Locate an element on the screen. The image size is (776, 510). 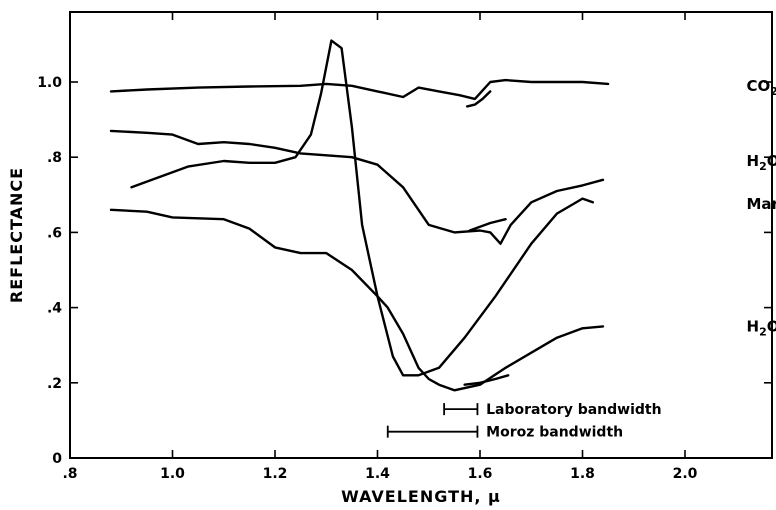
y-axis-label: REFLECTANCE is located at coordinates (16, 235).